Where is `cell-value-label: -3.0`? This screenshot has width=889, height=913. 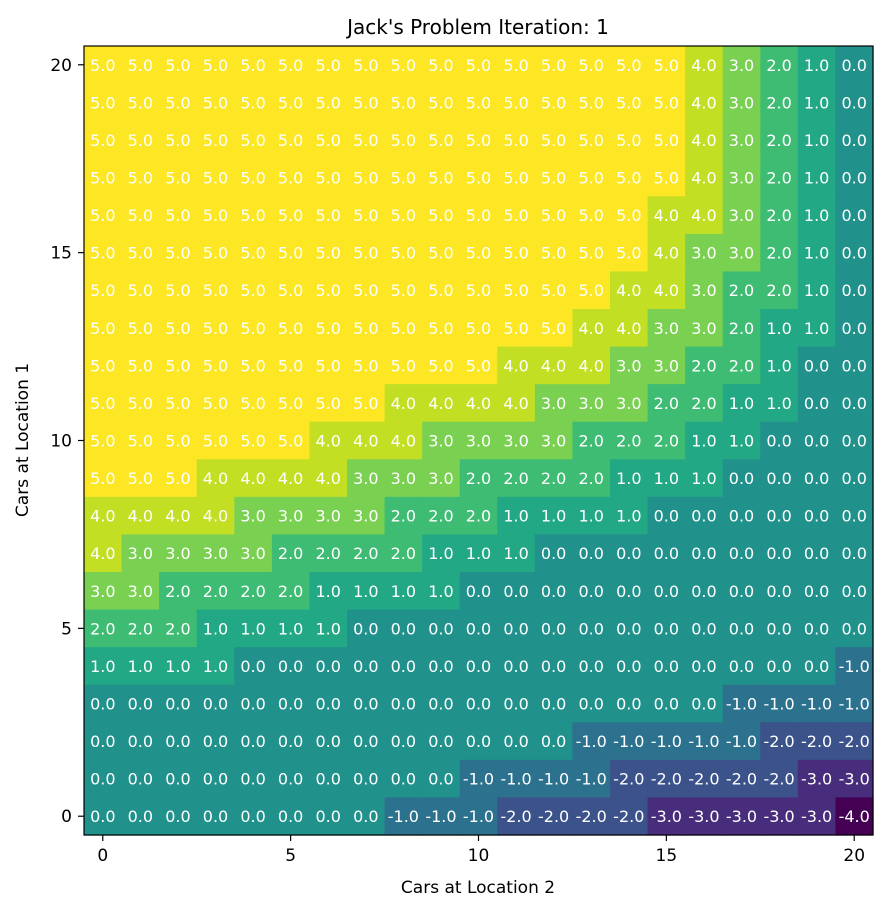 cell-value-label: -3.0 is located at coordinates (816, 816).